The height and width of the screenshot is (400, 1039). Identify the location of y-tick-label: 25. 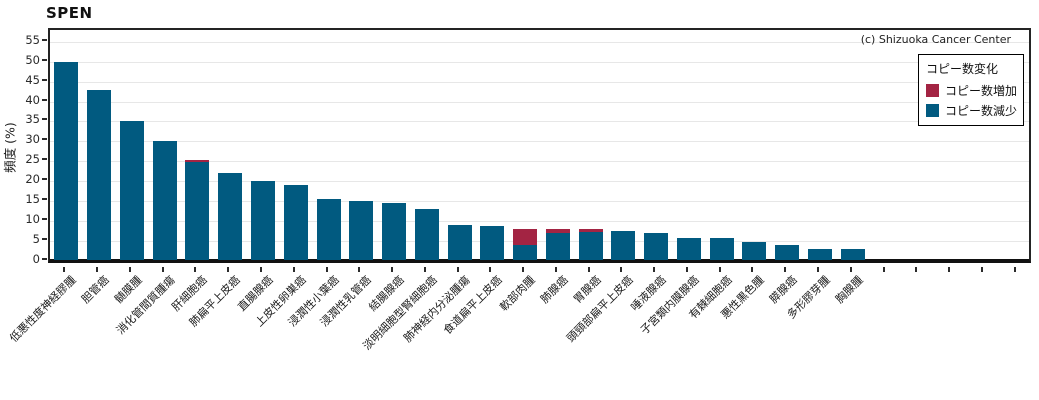
(32, 159).